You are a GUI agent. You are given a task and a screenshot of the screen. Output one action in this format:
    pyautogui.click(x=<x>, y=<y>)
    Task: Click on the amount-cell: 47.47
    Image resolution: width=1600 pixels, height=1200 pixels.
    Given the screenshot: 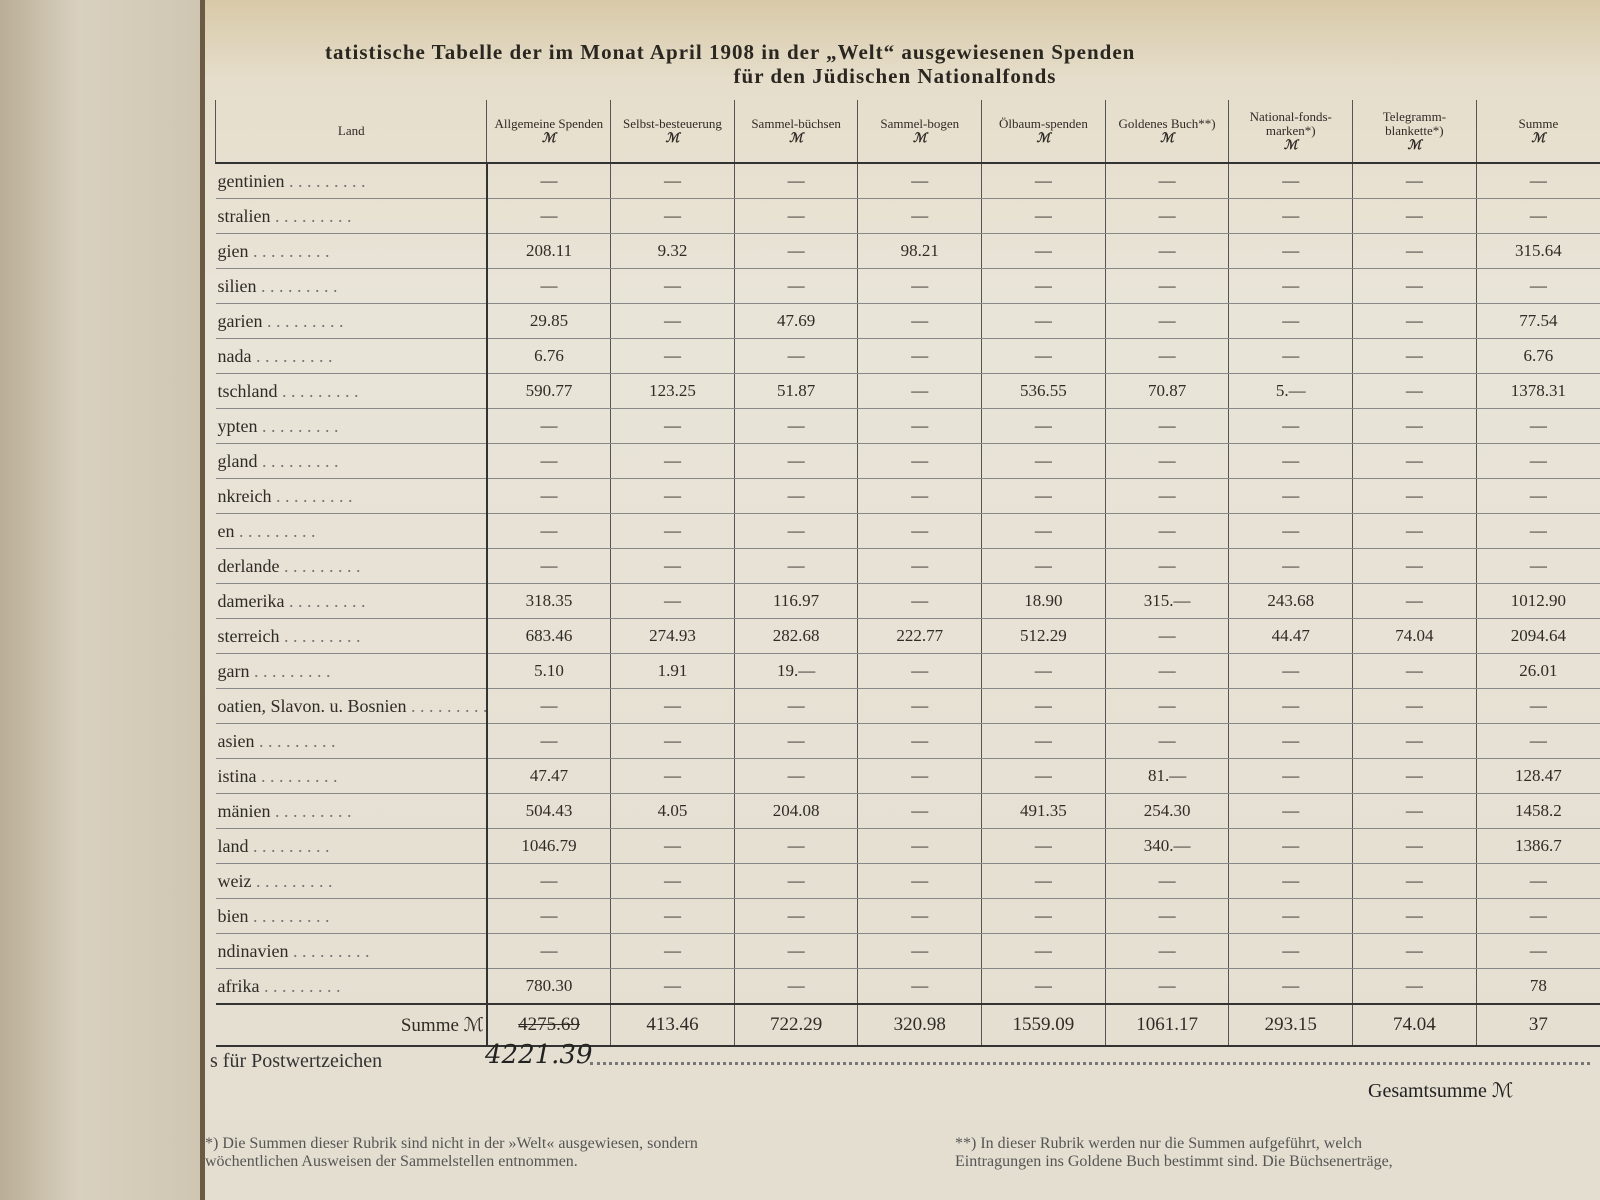 What is the action you would take?
    pyautogui.click(x=548, y=776)
    